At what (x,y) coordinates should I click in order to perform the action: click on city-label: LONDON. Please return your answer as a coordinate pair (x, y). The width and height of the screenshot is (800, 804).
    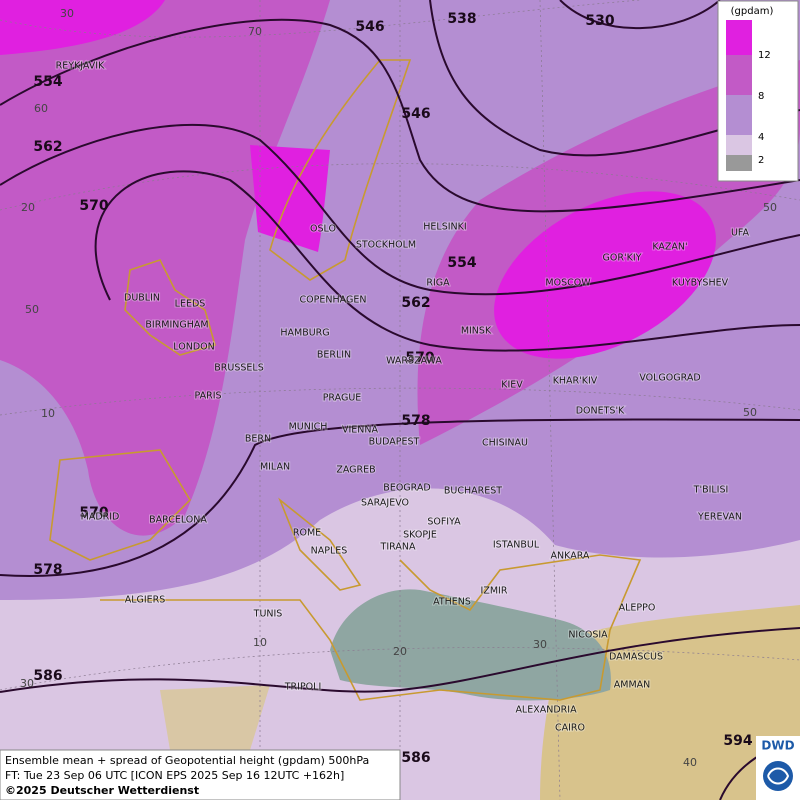
    Looking at the image, I should click on (193, 347).